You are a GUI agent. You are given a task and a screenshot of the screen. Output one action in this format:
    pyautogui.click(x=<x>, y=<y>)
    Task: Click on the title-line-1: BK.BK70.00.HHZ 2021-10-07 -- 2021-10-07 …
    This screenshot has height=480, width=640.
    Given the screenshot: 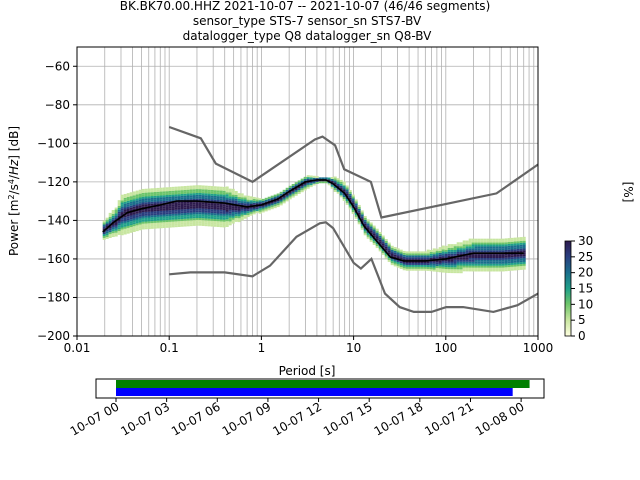 What is the action you would take?
    pyautogui.click(x=305, y=6)
    